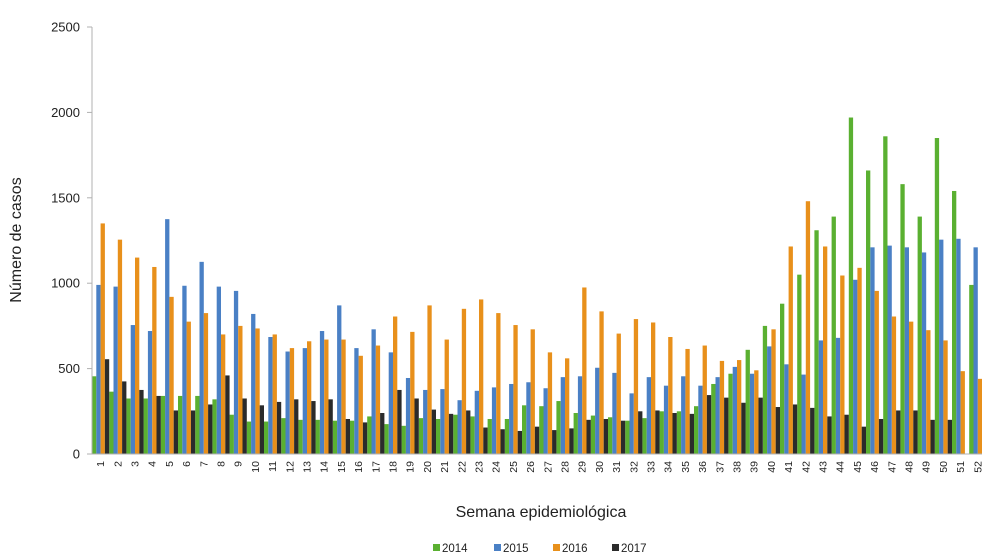 Image resolution: width=982 pixels, height=555 pixels. I want to click on x-axis-title: Semana epidemiológica, so click(541, 512).